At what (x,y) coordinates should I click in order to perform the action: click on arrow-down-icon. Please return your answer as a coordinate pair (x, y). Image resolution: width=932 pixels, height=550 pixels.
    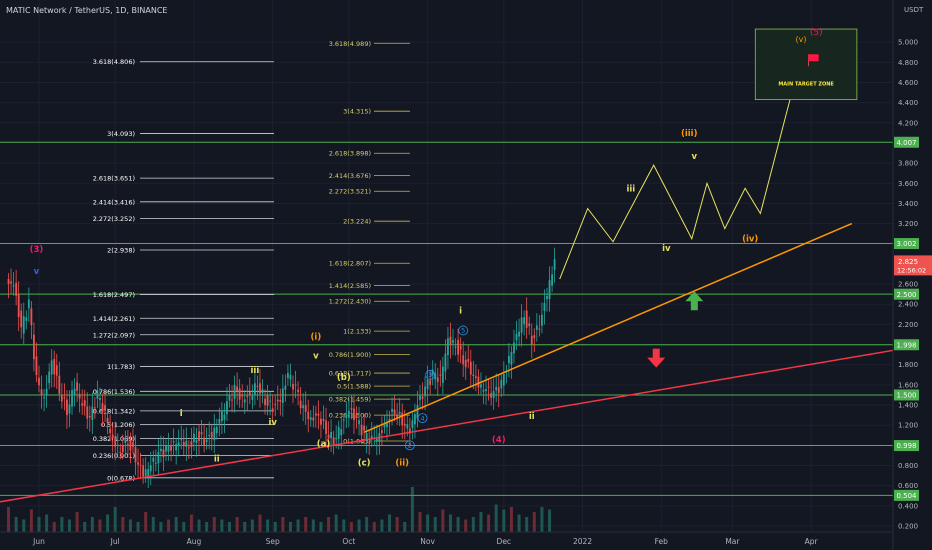
    Looking at the image, I should click on (656, 358).